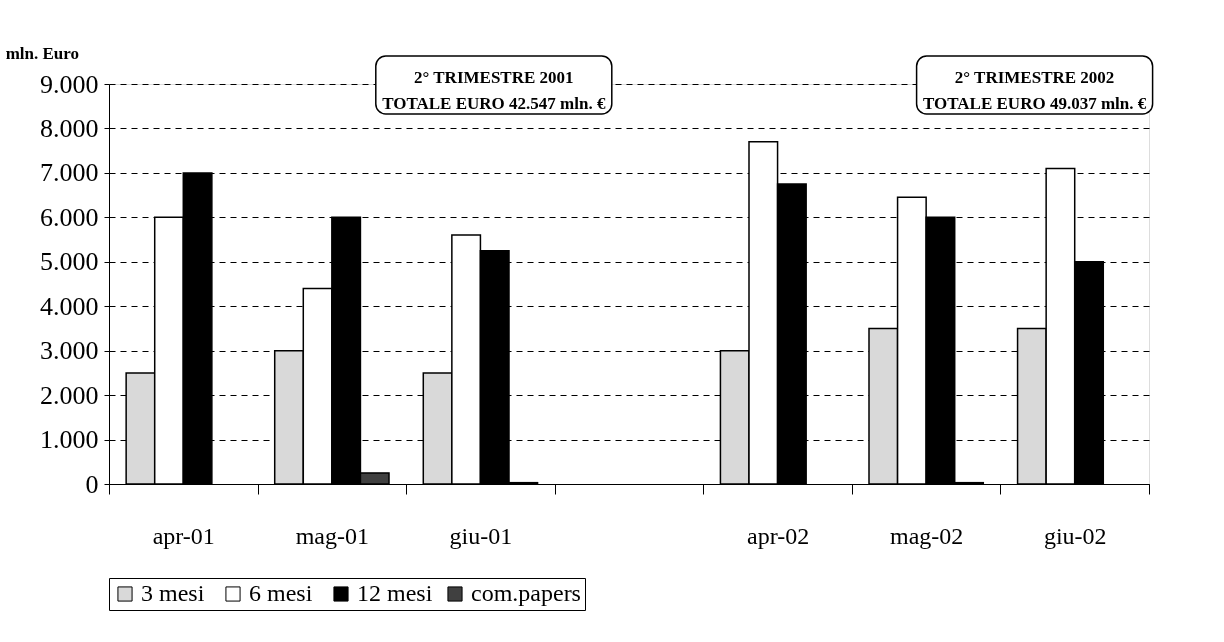  Describe the element at coordinates (778, 535) in the screenshot. I see `x-tick-label: apr-02` at that location.